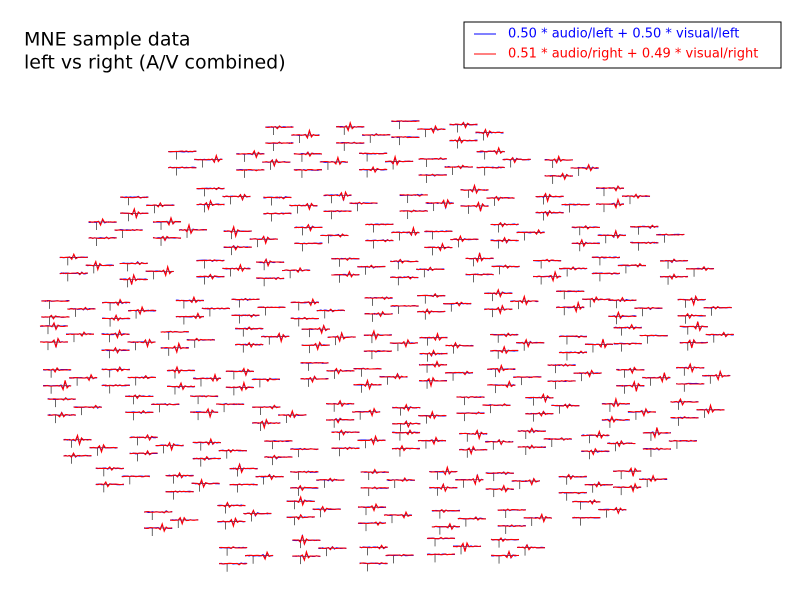  What do you see at coordinates (107, 40) in the screenshot?
I see `chart-title: MNE sample data` at bounding box center [107, 40].